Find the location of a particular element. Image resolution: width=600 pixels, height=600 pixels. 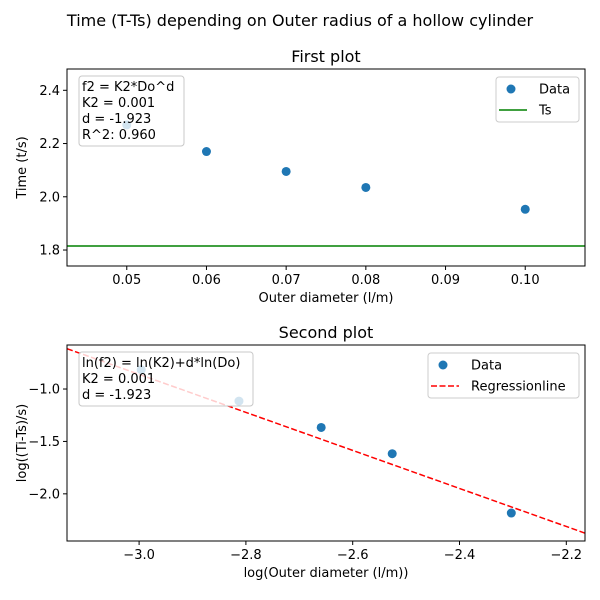

x-tick-label: 0.06 is located at coordinates (206, 280).